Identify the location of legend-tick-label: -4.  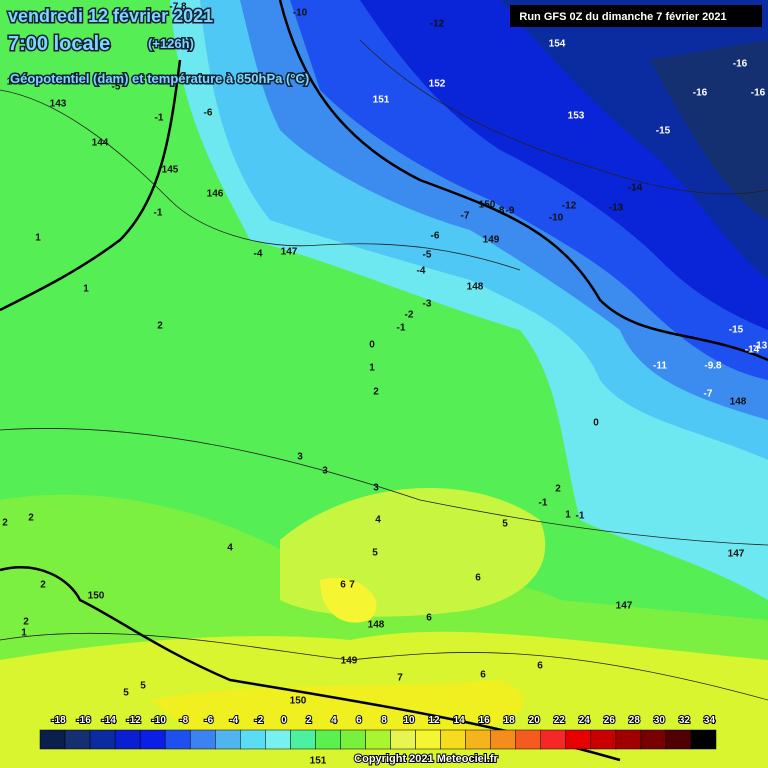
(233, 720).